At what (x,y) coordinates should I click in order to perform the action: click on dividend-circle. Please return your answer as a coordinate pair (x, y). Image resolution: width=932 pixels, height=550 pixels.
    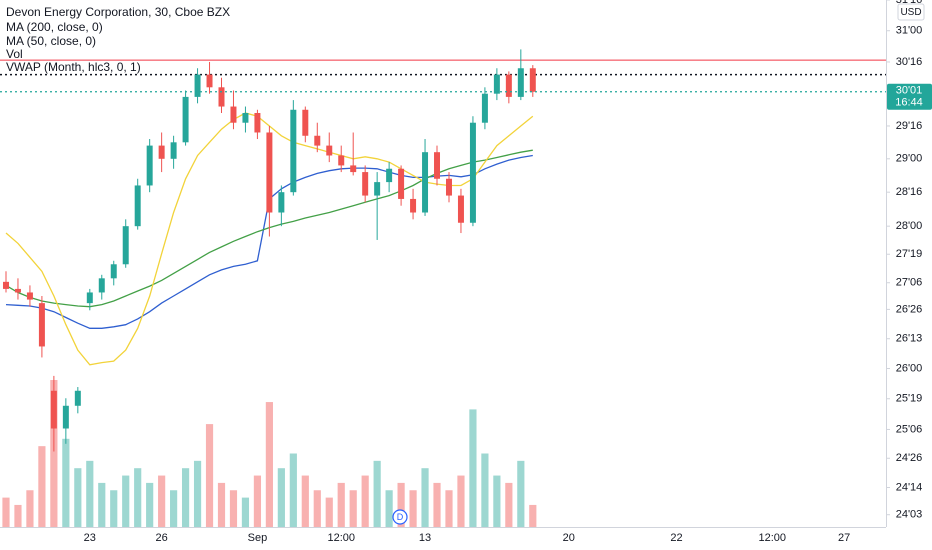
    Looking at the image, I should click on (400, 517).